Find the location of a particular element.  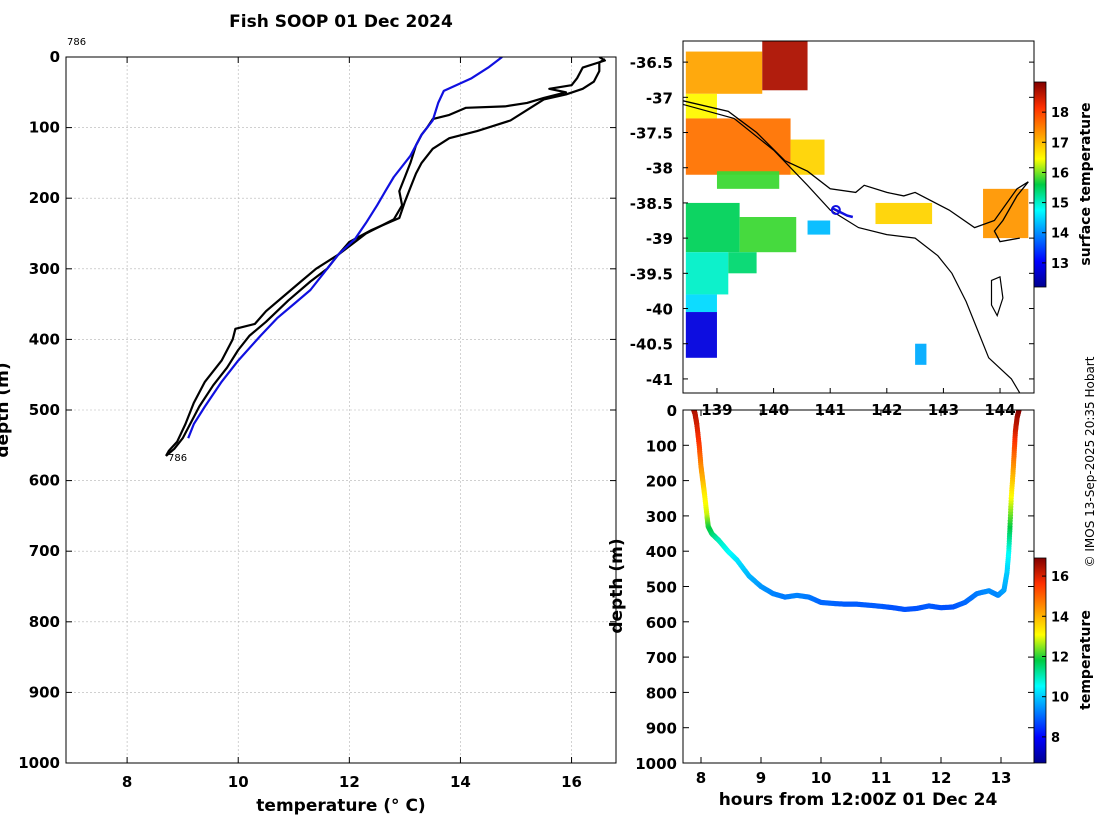

timeseries-y-tick-label: 0 is located at coordinates (672, 411).